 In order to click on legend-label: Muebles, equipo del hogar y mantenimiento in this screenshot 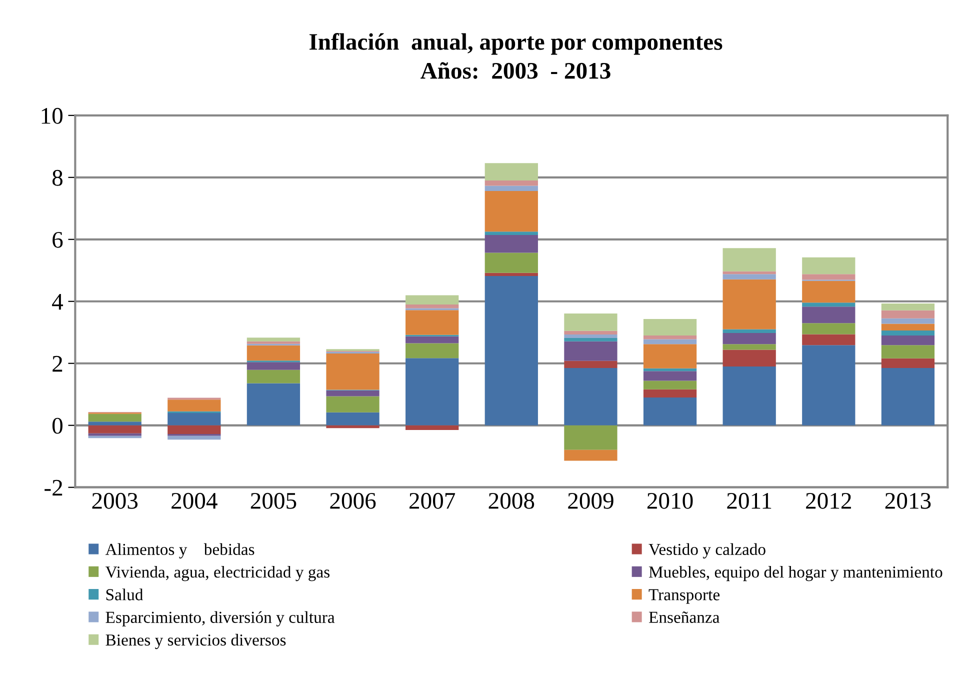, I will do `click(795, 574)`.